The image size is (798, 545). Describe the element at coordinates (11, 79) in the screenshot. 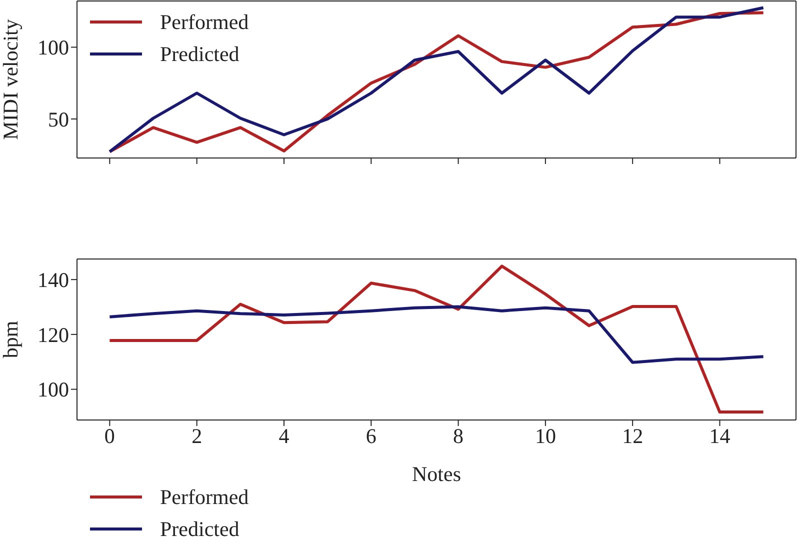

I see `y-axis-title: MIDI velocity` at that location.